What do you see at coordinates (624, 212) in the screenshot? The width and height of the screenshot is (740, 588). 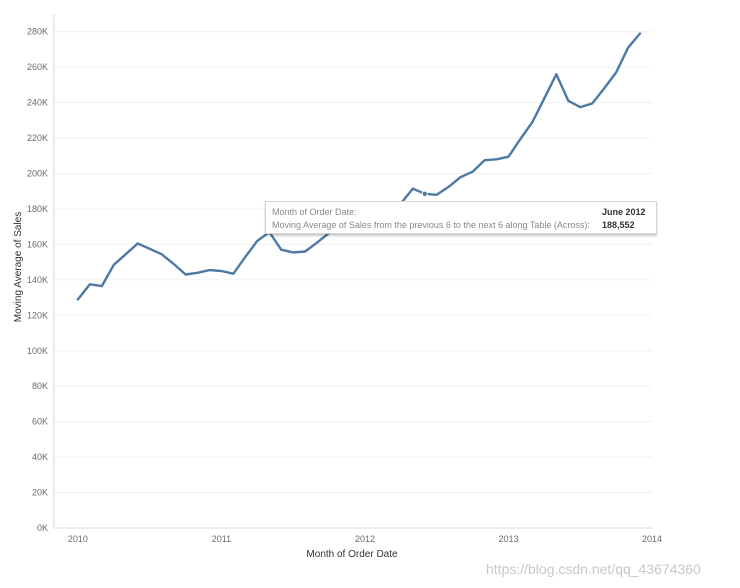 I see `tooltip-month-value: June 2012` at bounding box center [624, 212].